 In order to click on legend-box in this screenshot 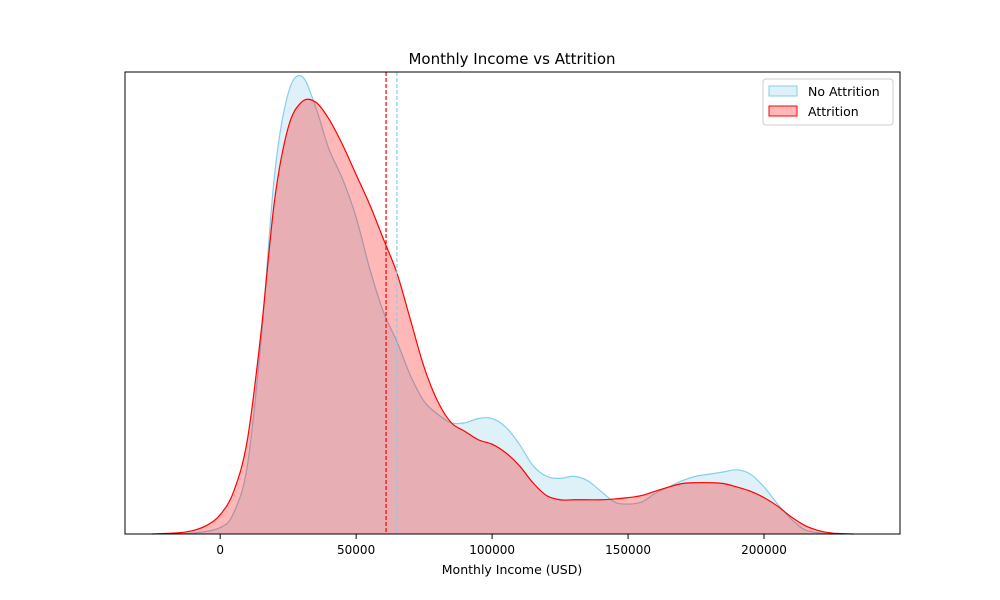, I will do `click(828, 102)`.